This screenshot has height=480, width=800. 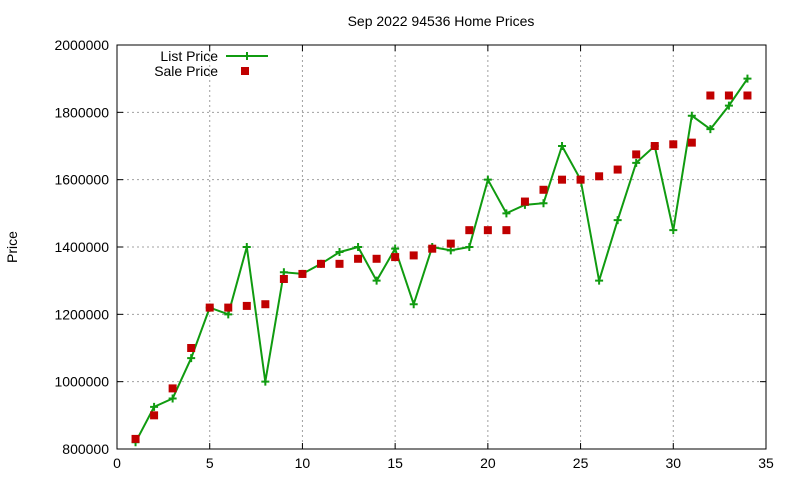 I want to click on x-tick-label: 25, so click(x=581, y=463).